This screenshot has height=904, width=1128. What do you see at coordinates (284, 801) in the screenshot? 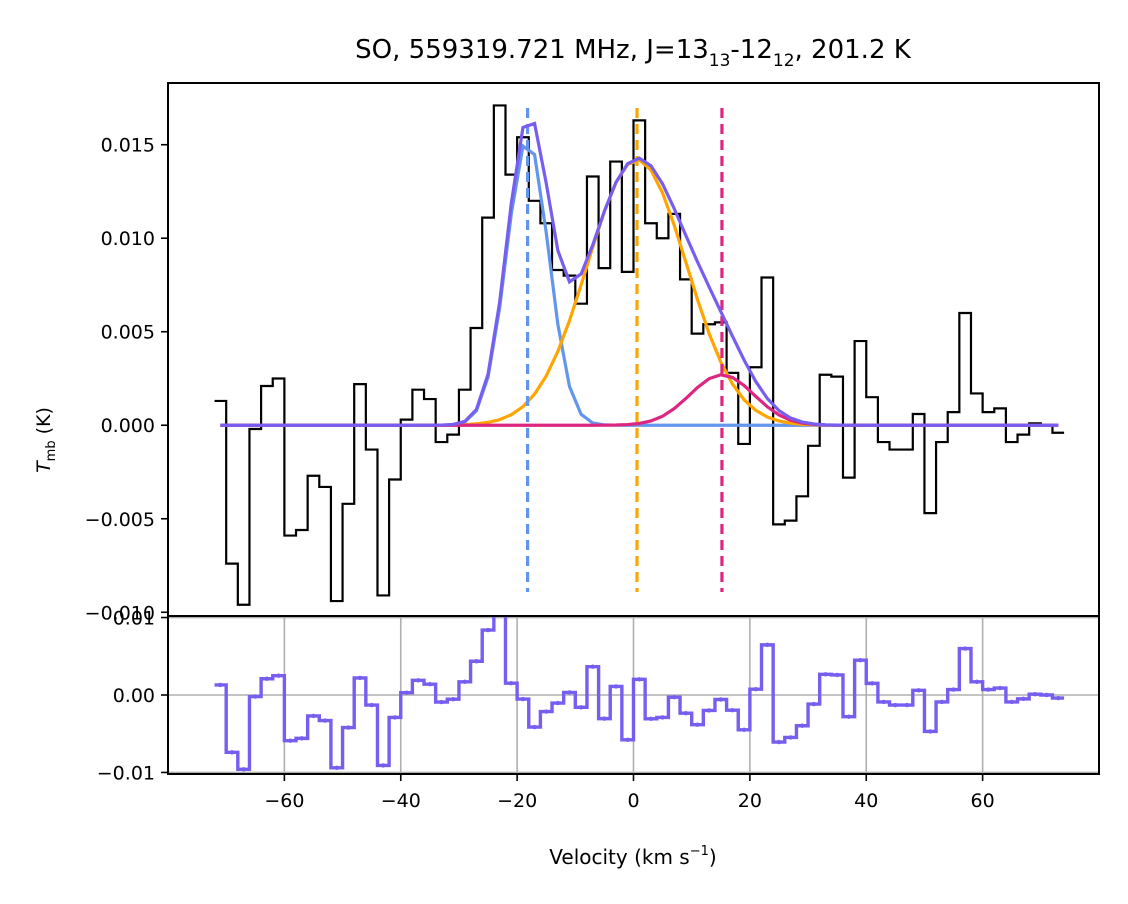
I see `residual-x-tick-label: −60` at bounding box center [284, 801].